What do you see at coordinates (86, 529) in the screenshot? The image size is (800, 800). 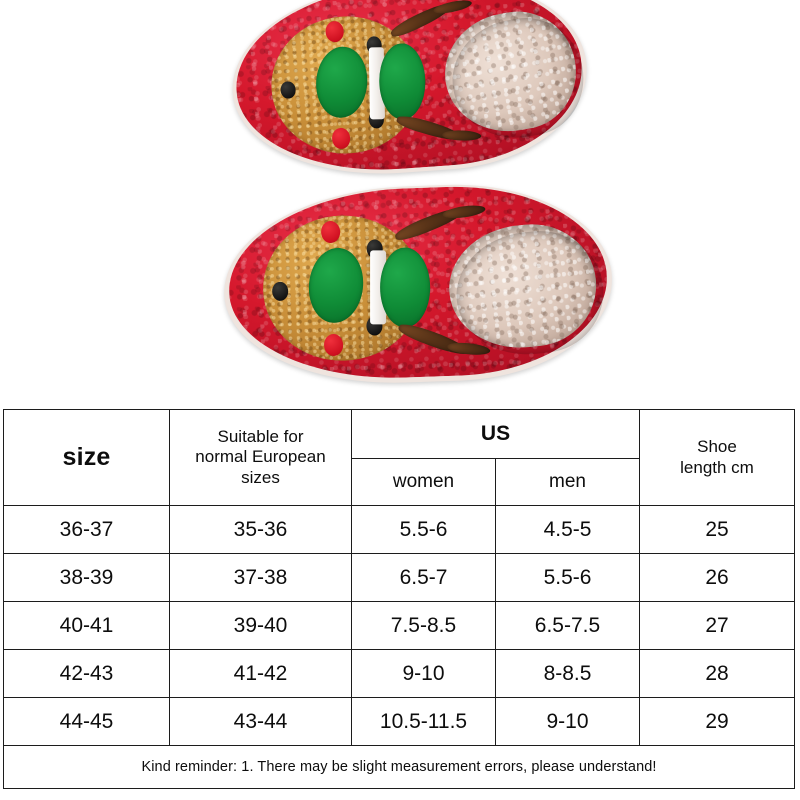 I see `cell-size: 36-37` at bounding box center [86, 529].